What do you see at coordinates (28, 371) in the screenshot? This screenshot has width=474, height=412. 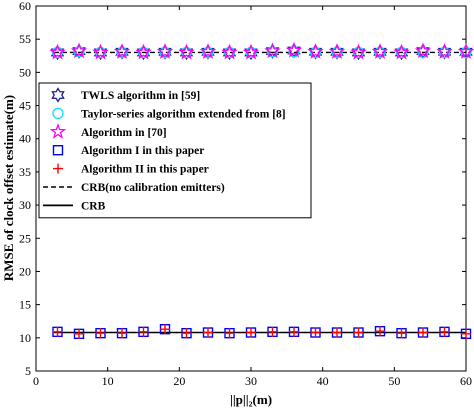 I see `y-tick-label: 5` at bounding box center [28, 371].